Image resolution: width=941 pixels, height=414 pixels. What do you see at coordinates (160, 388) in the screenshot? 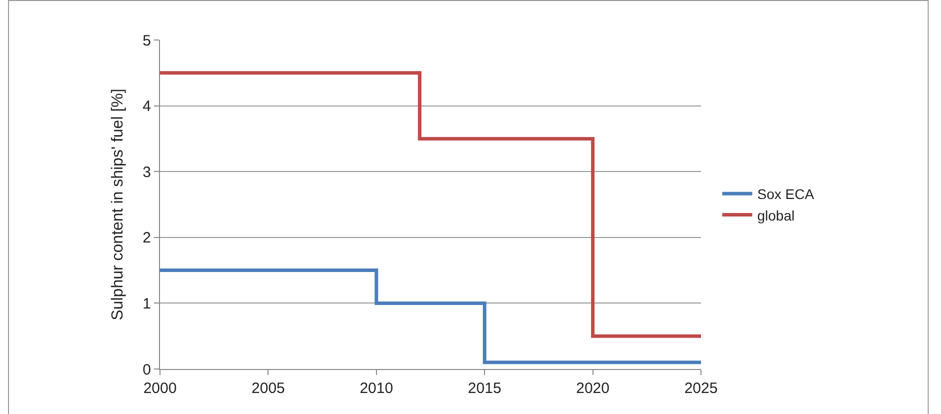
I see `x-tick-label: 2000` at bounding box center [160, 388].